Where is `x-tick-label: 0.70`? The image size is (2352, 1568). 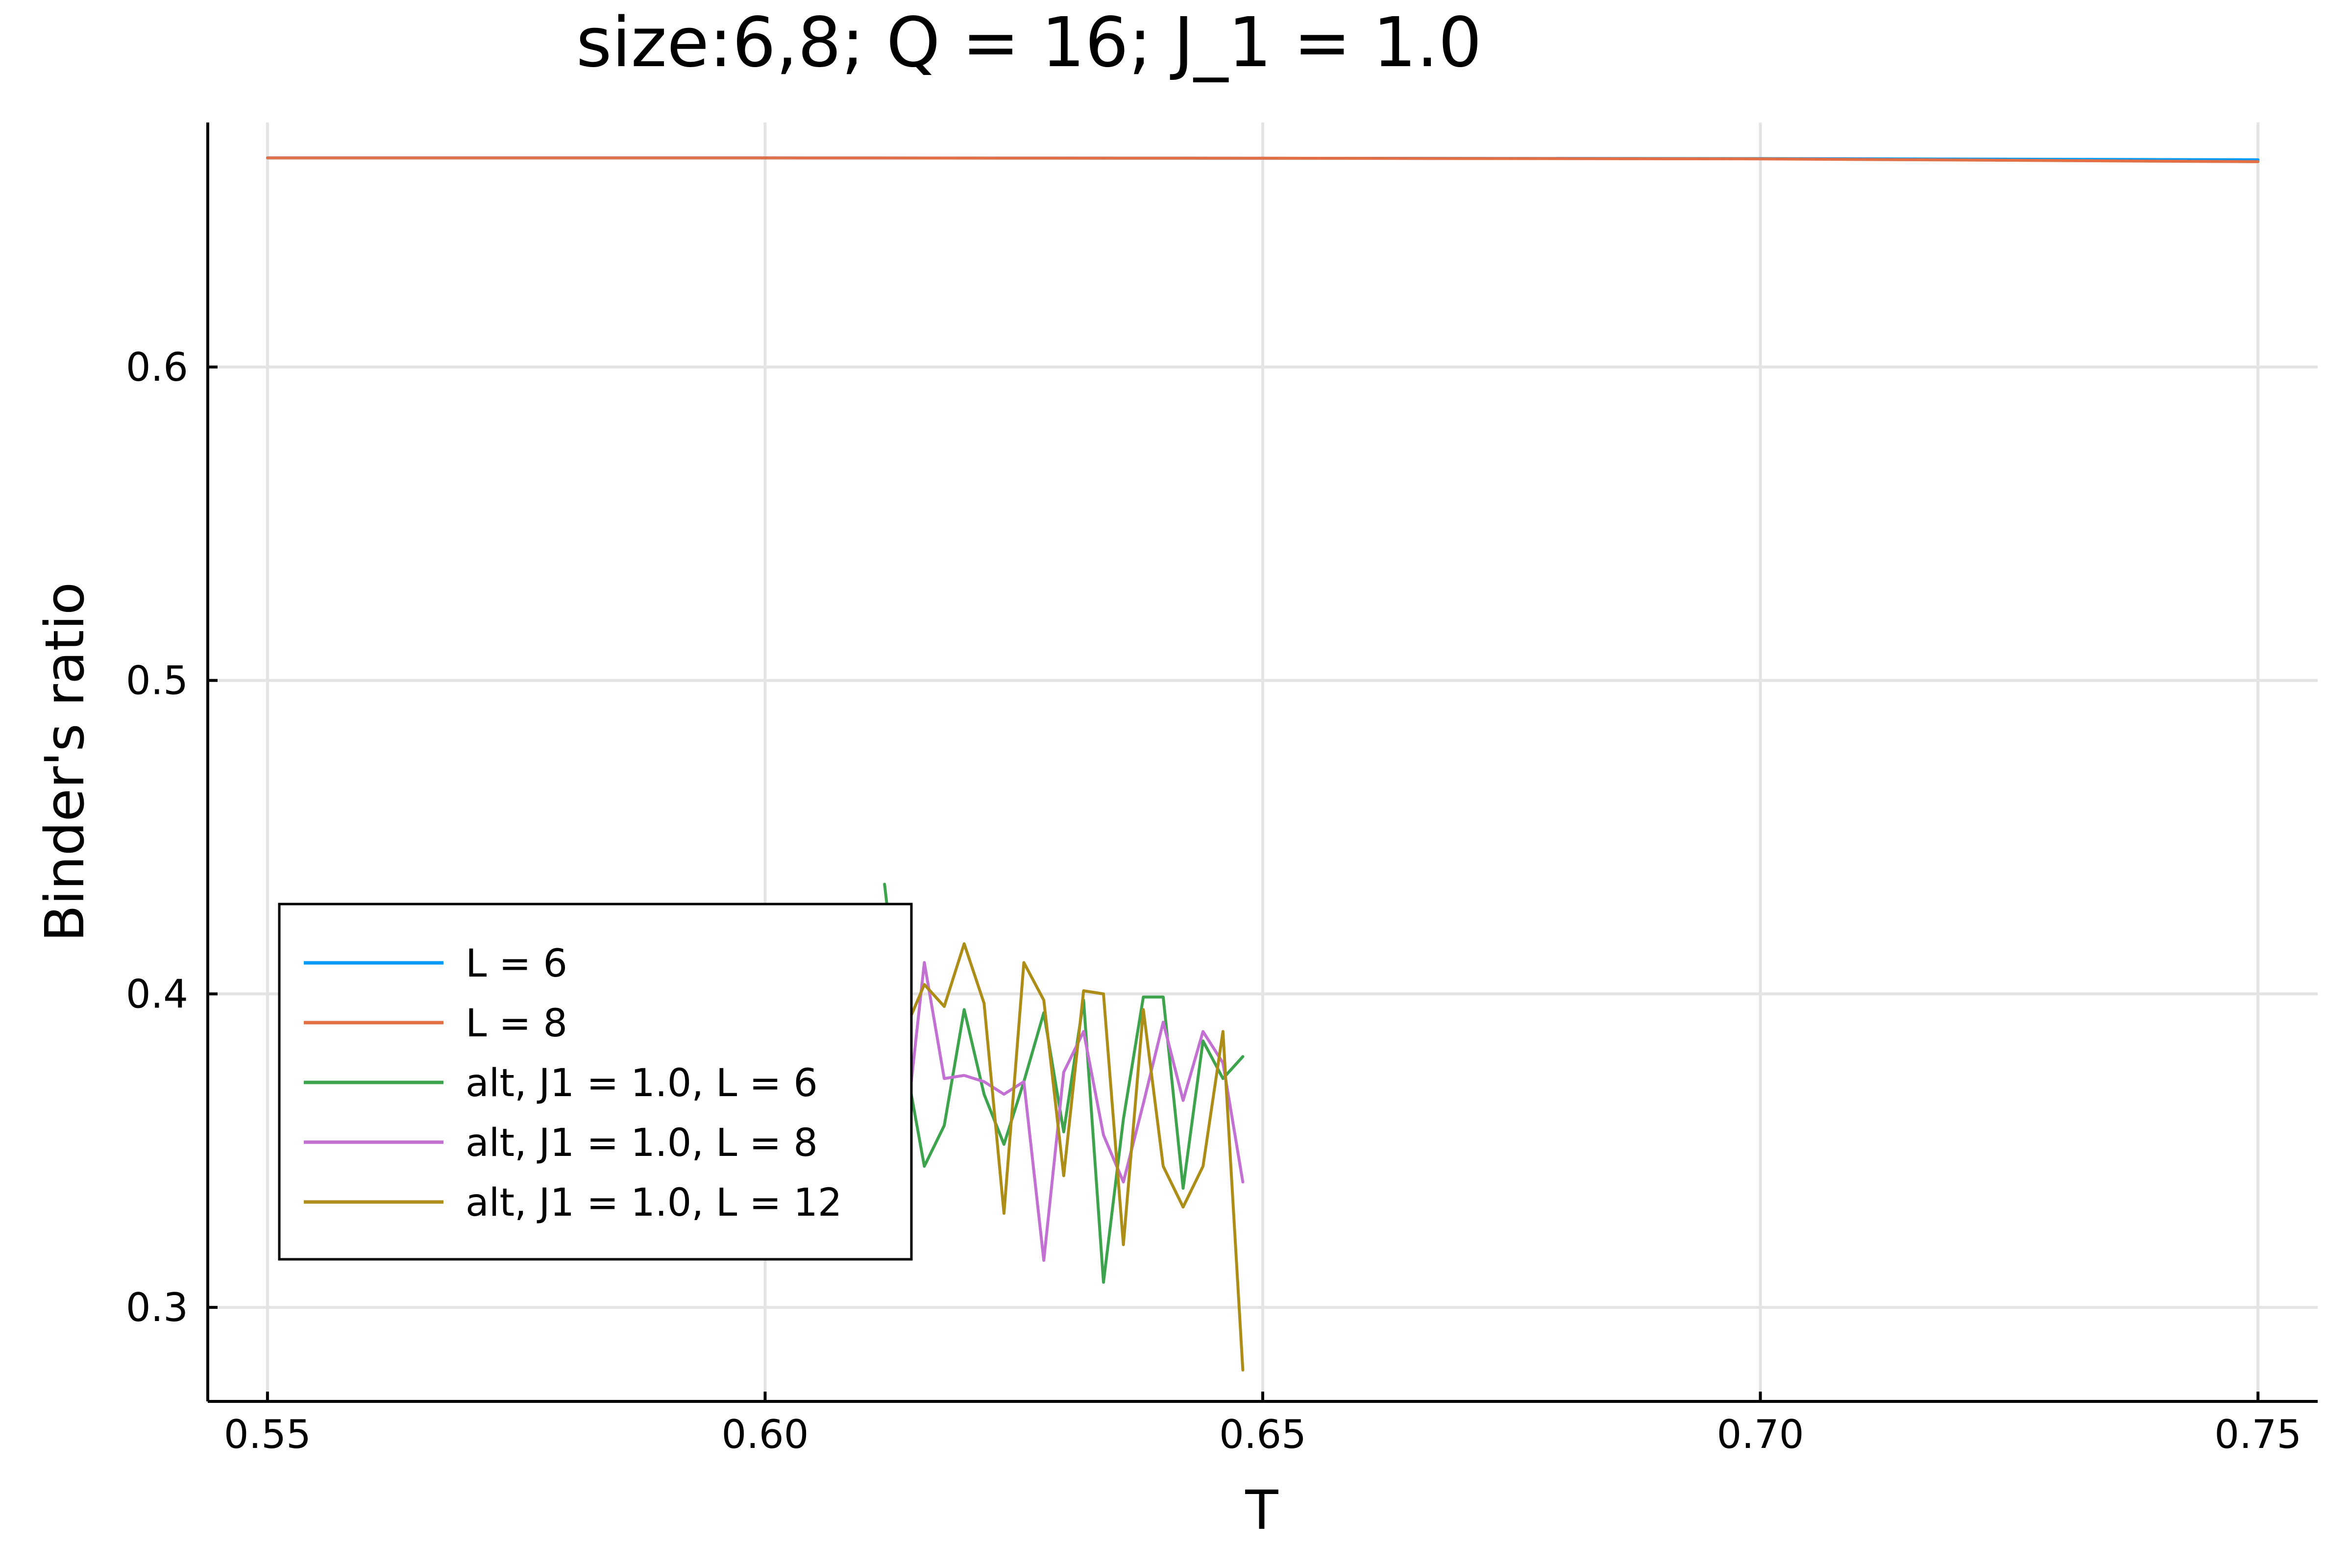 x-tick-label: 0.70 is located at coordinates (1760, 1434).